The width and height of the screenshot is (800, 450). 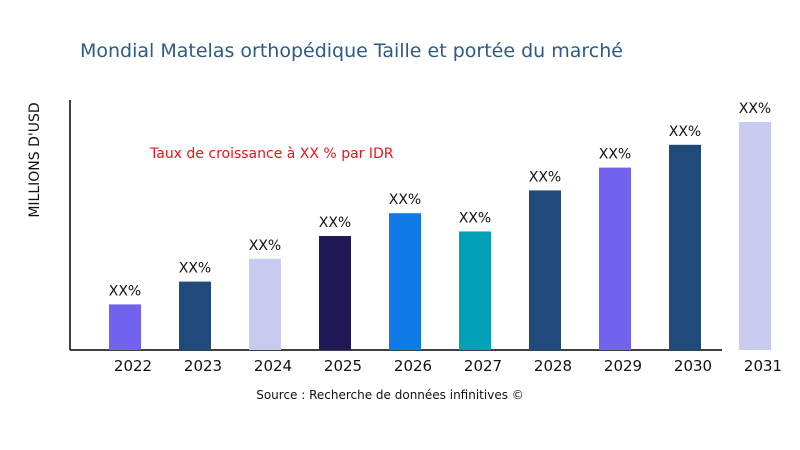 What do you see at coordinates (133, 366) in the screenshot?
I see `x-tick-label-2022: 2022` at bounding box center [133, 366].